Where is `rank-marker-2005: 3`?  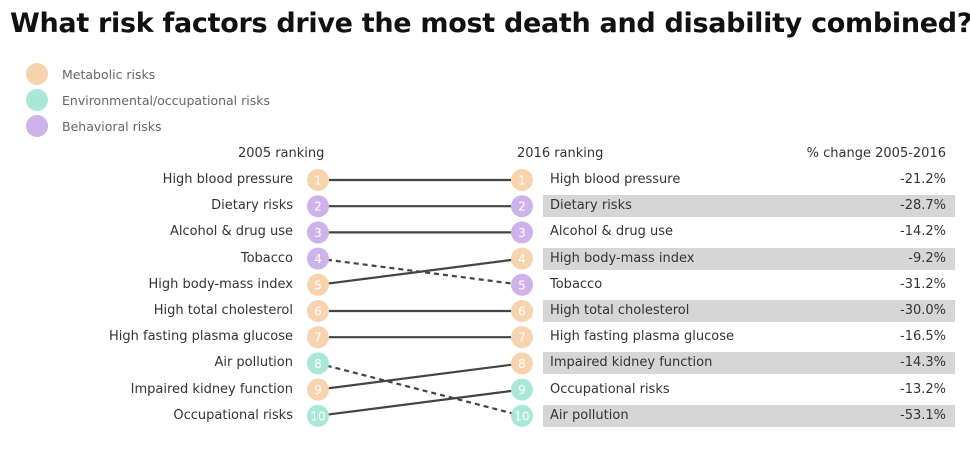
rank-marker-2005: 3 is located at coordinates (318, 232).